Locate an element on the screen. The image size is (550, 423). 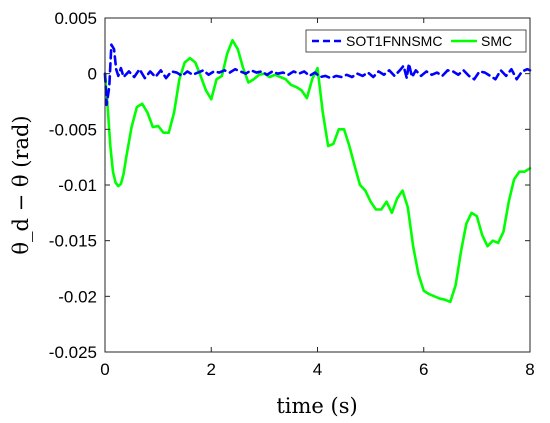
y-tick-label: -0.02 is located at coordinates (77, 296).